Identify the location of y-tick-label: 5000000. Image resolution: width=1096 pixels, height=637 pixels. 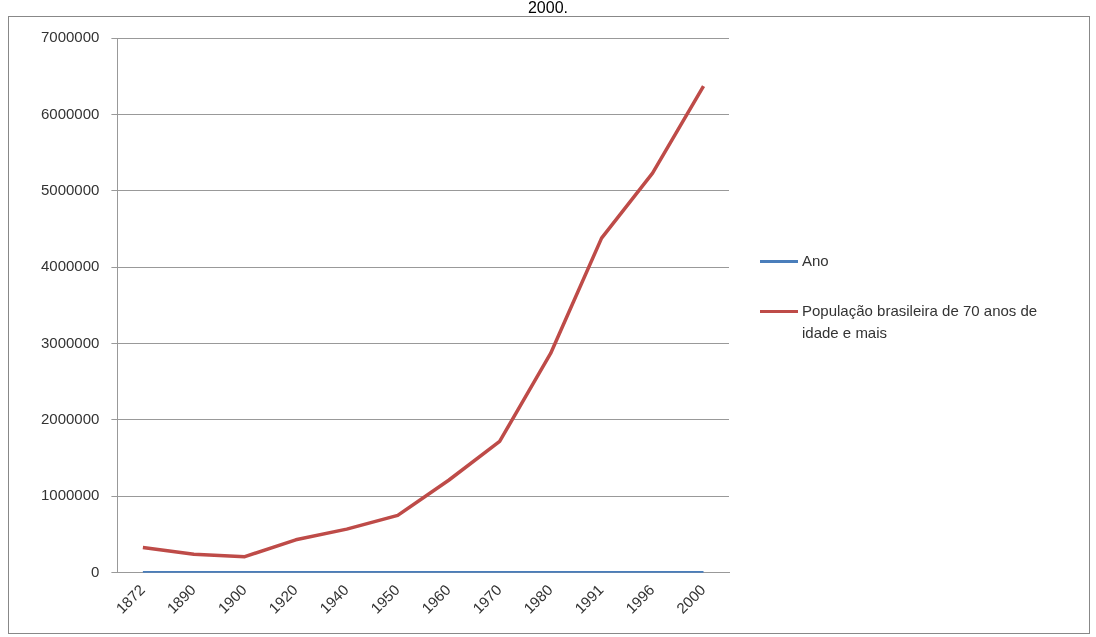
(70, 189).